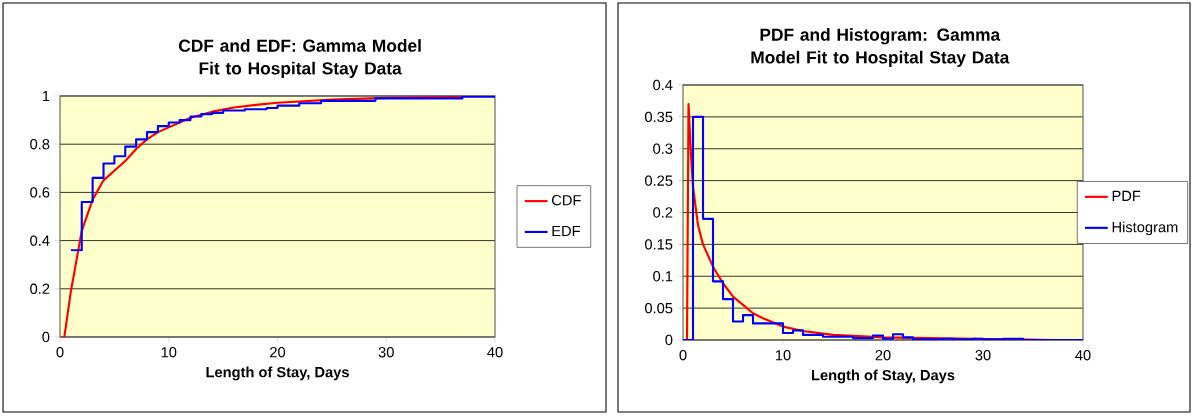  Describe the element at coordinates (663, 148) in the screenshot. I see `y-tick-label: 0.3` at that location.